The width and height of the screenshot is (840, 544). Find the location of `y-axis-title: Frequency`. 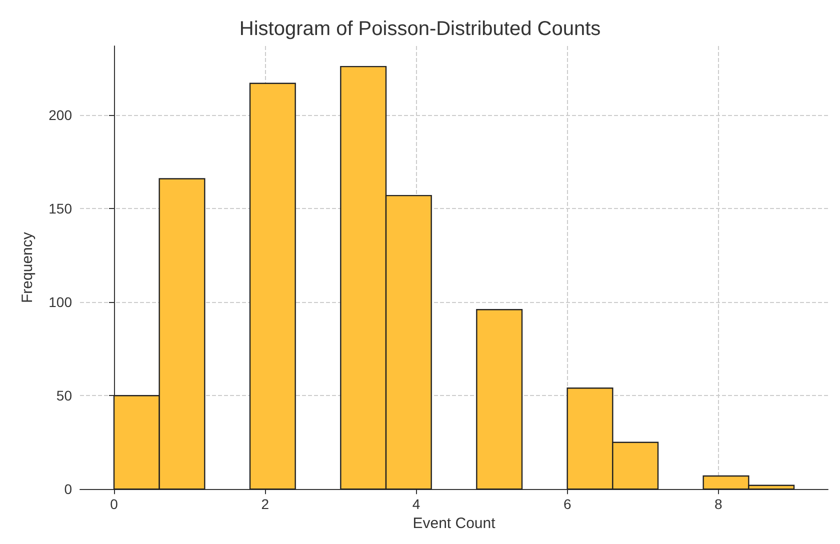

y-axis-title: Frequency is located at coordinates (27, 267).